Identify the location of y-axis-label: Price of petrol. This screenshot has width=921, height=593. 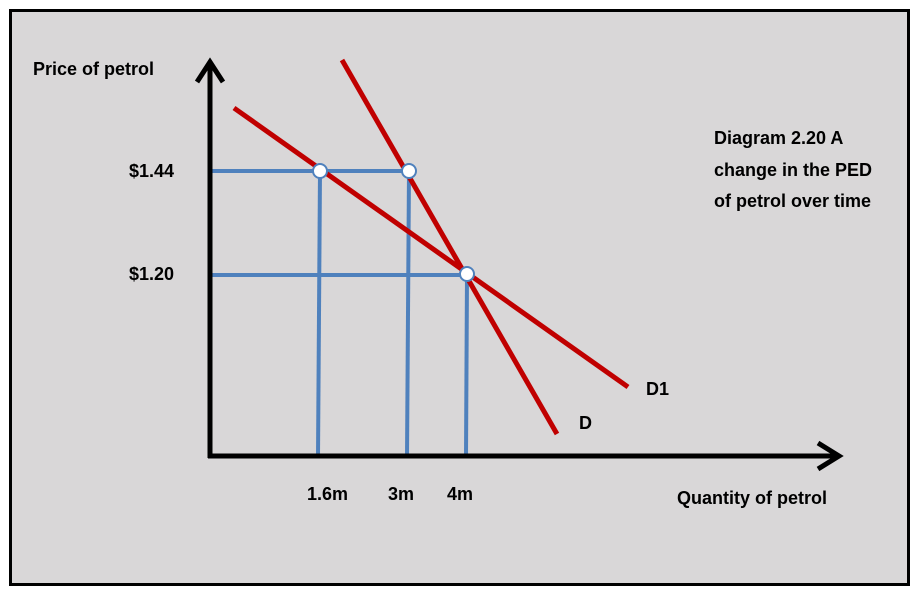
(93, 69).